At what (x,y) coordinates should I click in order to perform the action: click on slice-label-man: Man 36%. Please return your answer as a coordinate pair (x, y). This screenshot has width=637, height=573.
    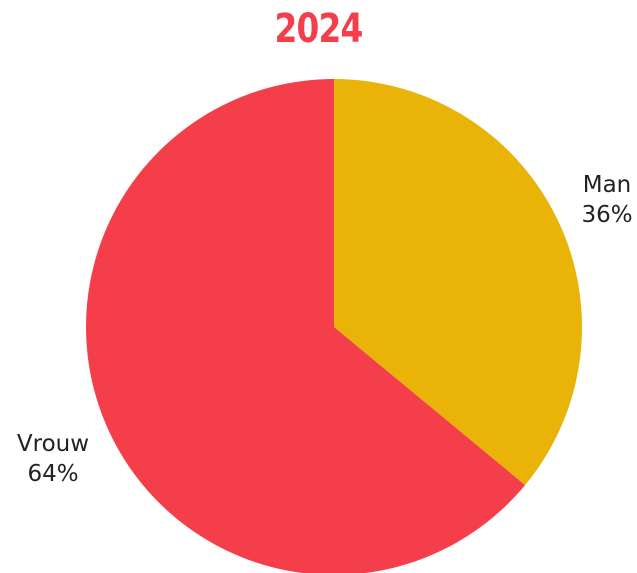
    Looking at the image, I should click on (606, 200).